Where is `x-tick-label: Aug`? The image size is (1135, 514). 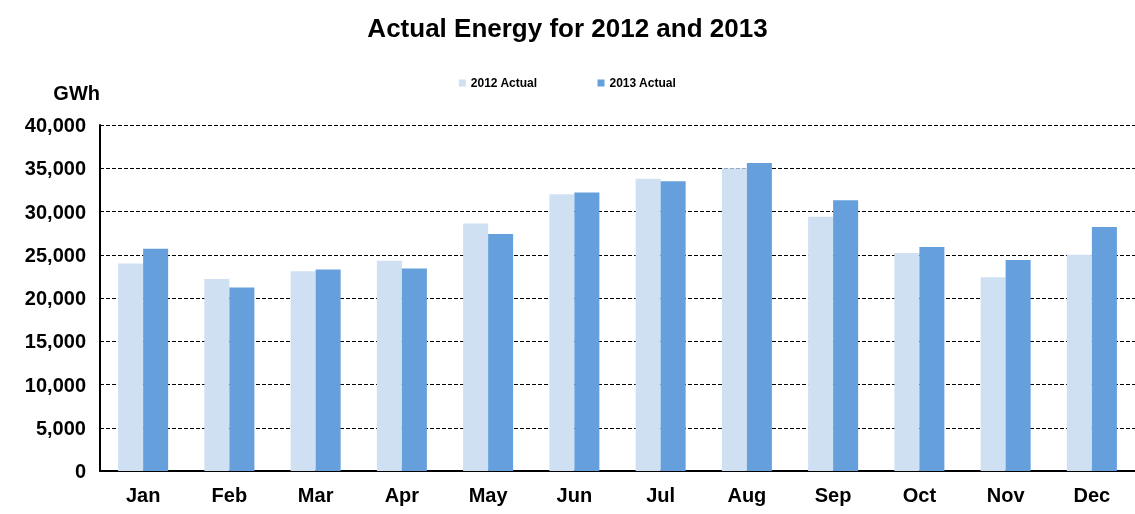
x-tick-label: Aug is located at coordinates (747, 495).